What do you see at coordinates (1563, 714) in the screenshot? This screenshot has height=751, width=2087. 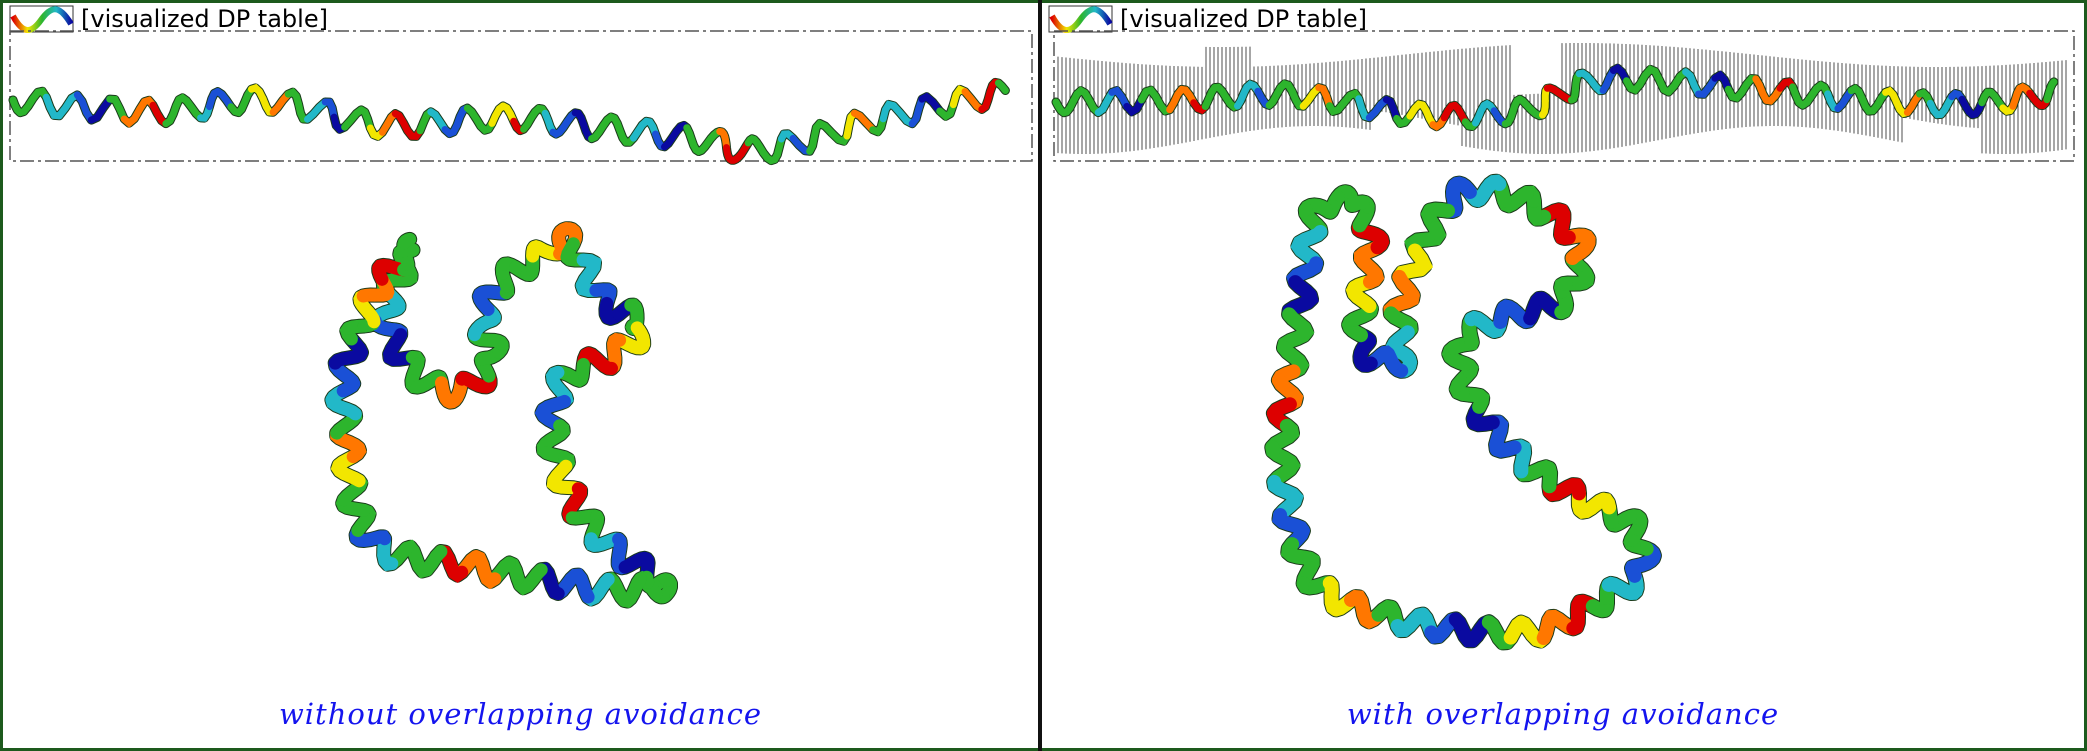 I see `panel-caption: with overlapping avoidance` at bounding box center [1563, 714].